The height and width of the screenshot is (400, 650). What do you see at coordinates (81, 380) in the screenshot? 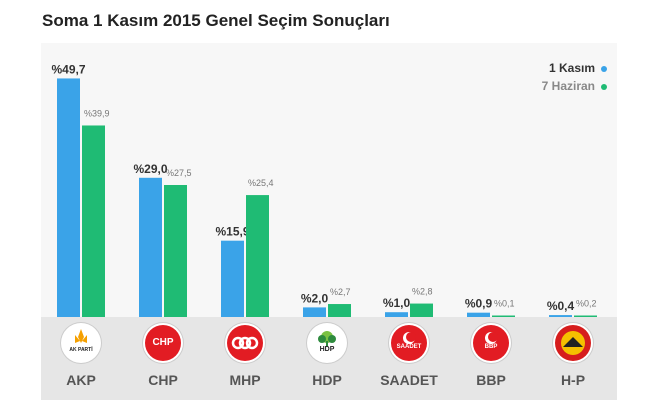
I see `category-label-akp: AKP` at bounding box center [81, 380].